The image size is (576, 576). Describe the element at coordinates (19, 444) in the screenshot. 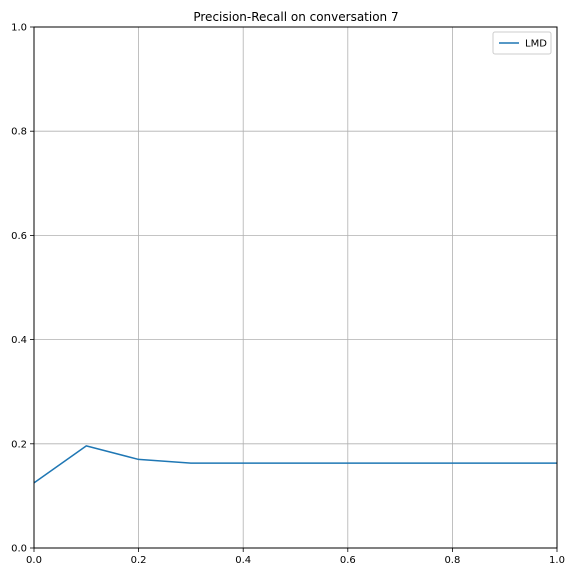

I see `y-tick-label: 0.2` at that location.